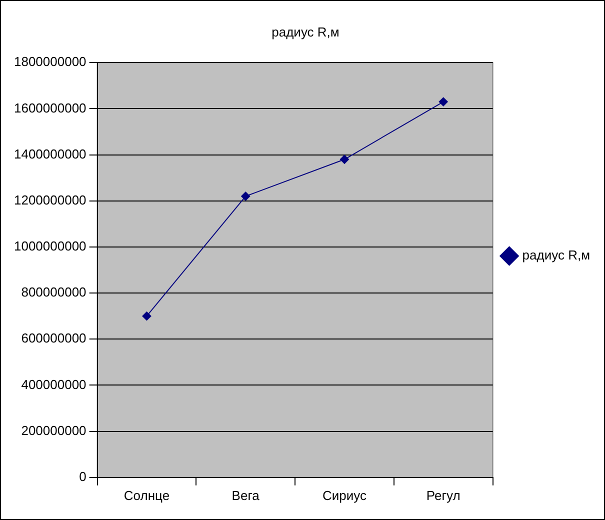 The width and height of the screenshot is (605, 520). What do you see at coordinates (50, 62) in the screenshot?
I see `y-tick-label: 1800000000` at bounding box center [50, 62].